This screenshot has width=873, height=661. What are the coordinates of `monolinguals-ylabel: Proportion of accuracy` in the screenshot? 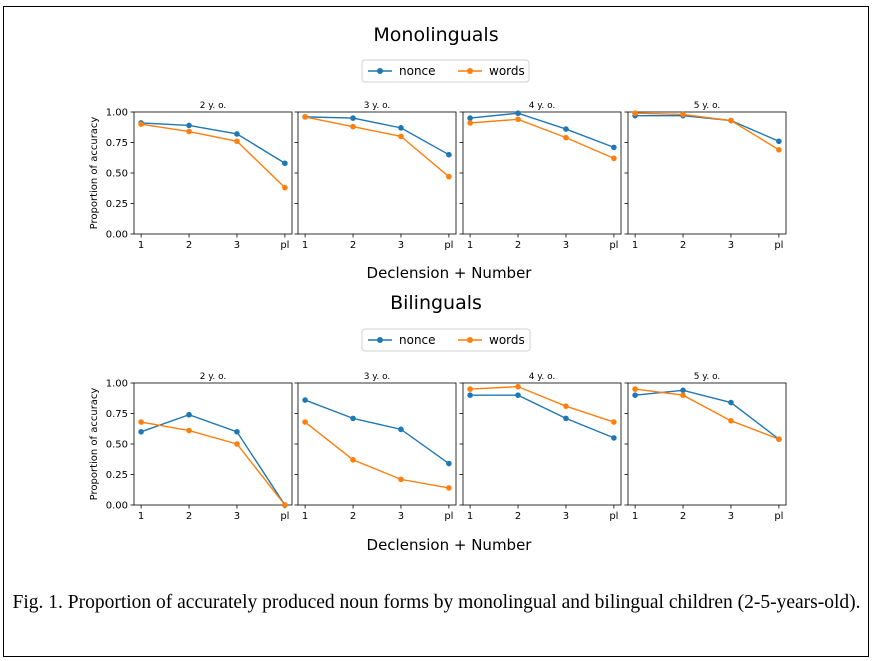 It's located at (94, 173).